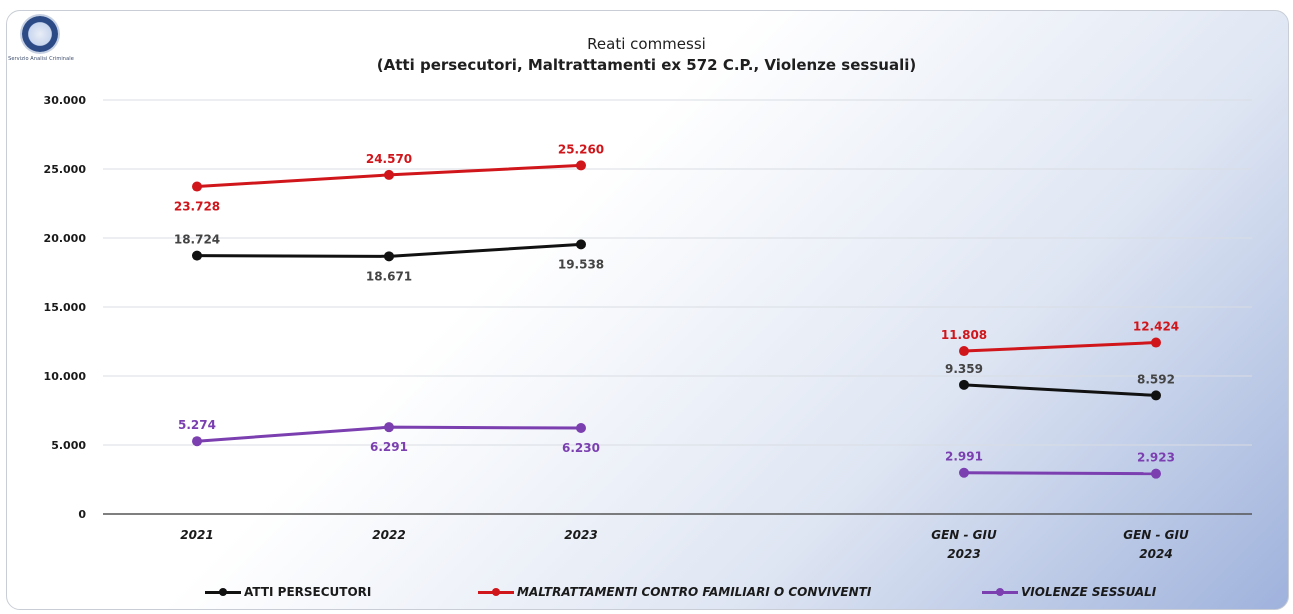  What do you see at coordinates (964, 535) in the screenshot?
I see `x-tick-label-3: GEN - GIU` at bounding box center [964, 535].